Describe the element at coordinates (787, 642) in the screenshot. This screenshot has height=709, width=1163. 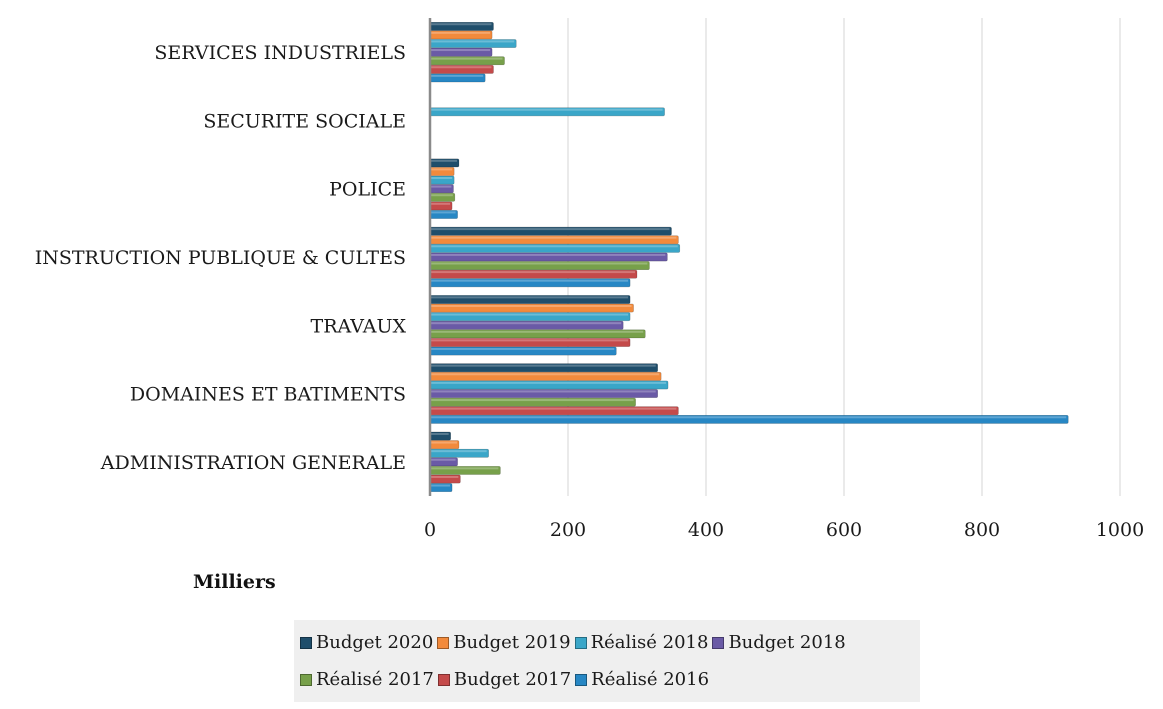
I see `legend-label: Budget 2018` at that location.